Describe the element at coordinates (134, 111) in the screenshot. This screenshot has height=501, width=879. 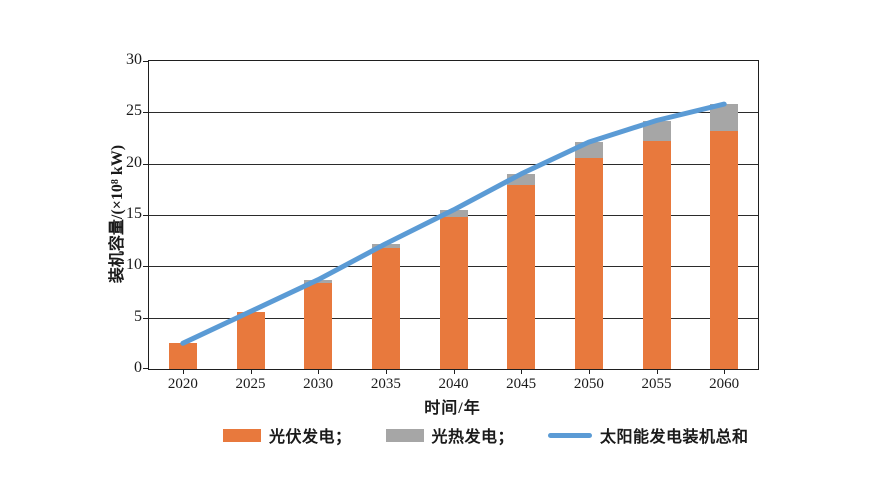
I see `y-tick-label-25: 25` at that location.